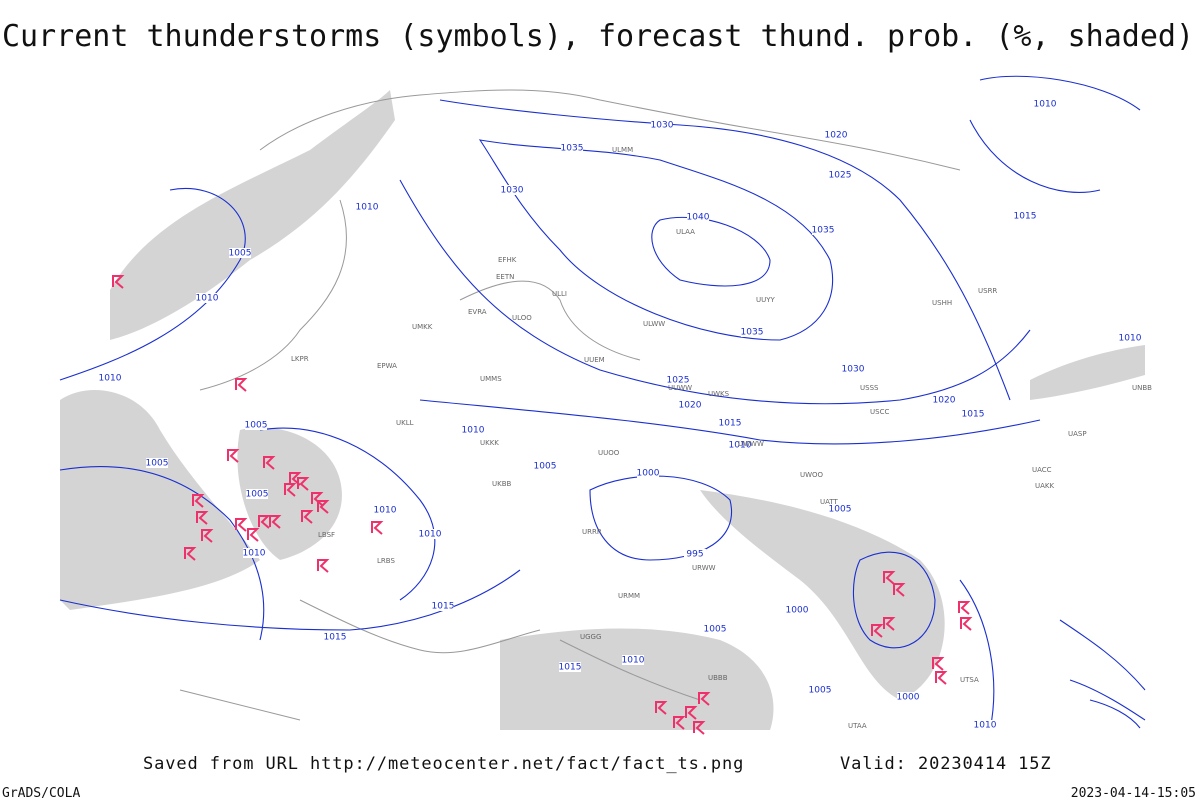  I want to click on station-label: URWW, so click(704, 568).